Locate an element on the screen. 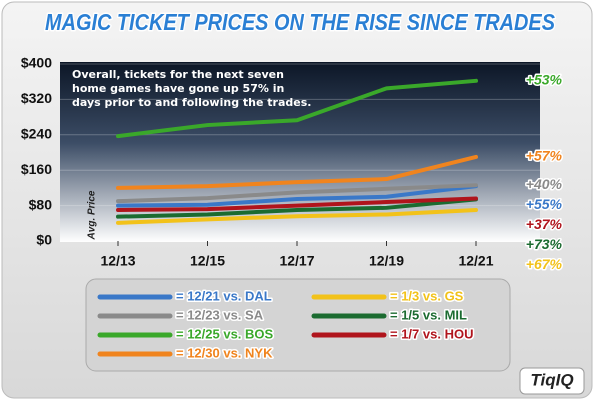  change-label: +73% is located at coordinates (544, 244).